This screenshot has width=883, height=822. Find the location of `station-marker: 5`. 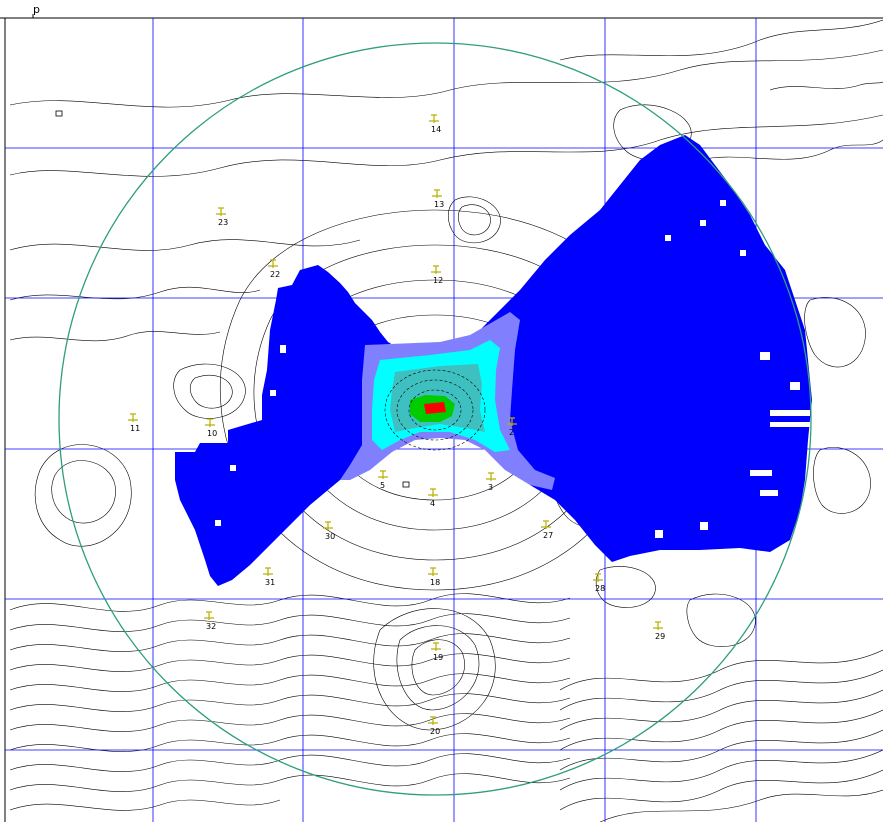

station-marker: 5 is located at coordinates (383, 480).